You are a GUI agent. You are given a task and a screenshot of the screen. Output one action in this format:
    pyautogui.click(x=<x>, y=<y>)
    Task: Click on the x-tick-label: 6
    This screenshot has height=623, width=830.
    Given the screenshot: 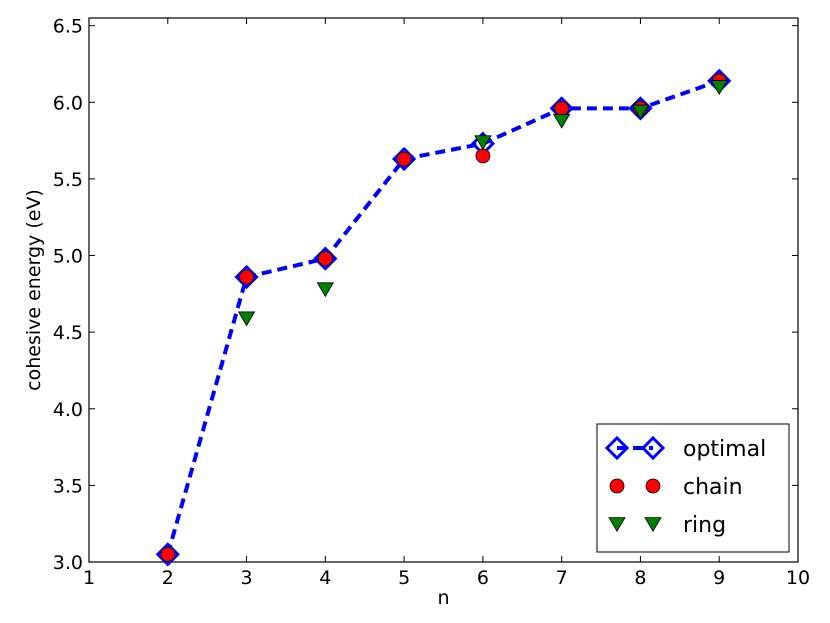 What is the action you would take?
    pyautogui.click(x=483, y=578)
    